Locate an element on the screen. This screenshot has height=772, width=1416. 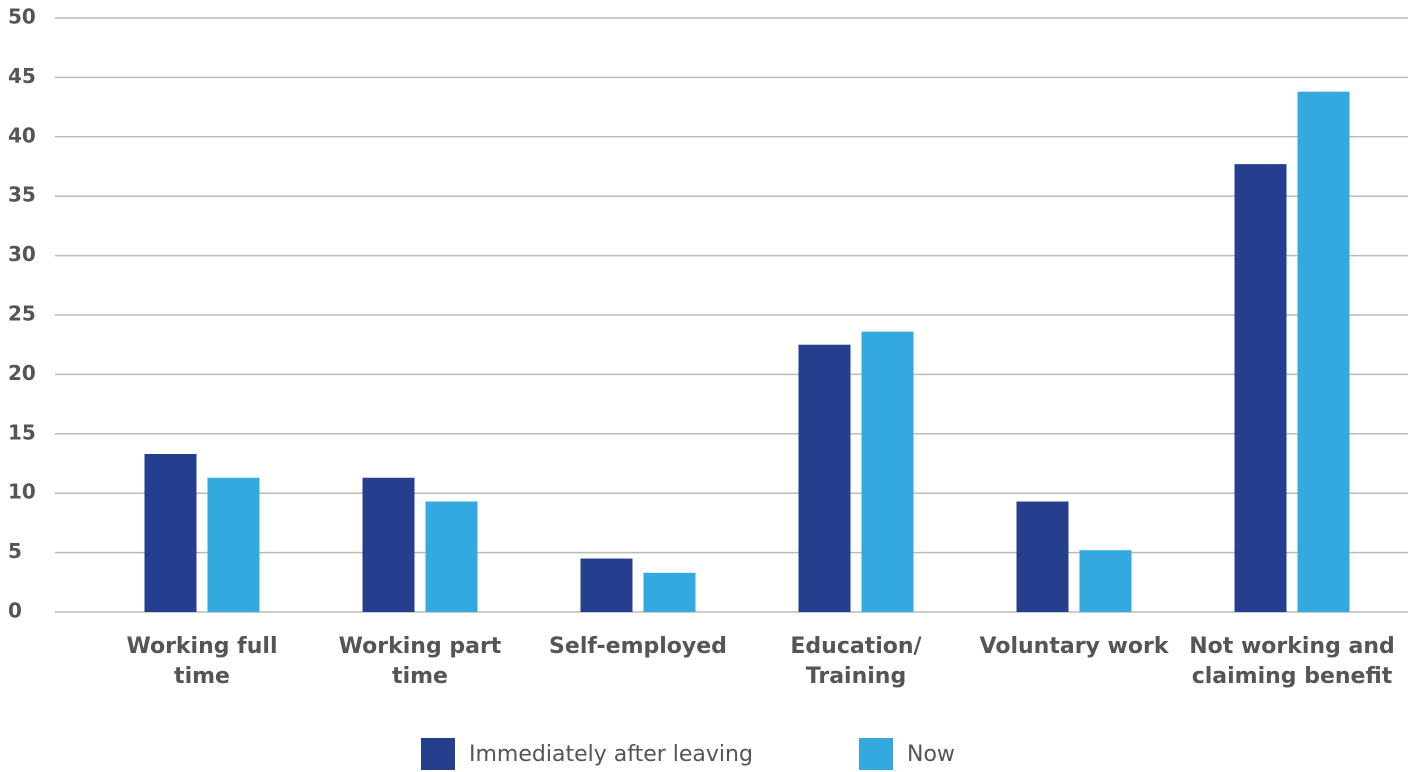
y-tick-label: 45 is located at coordinates (22, 76).